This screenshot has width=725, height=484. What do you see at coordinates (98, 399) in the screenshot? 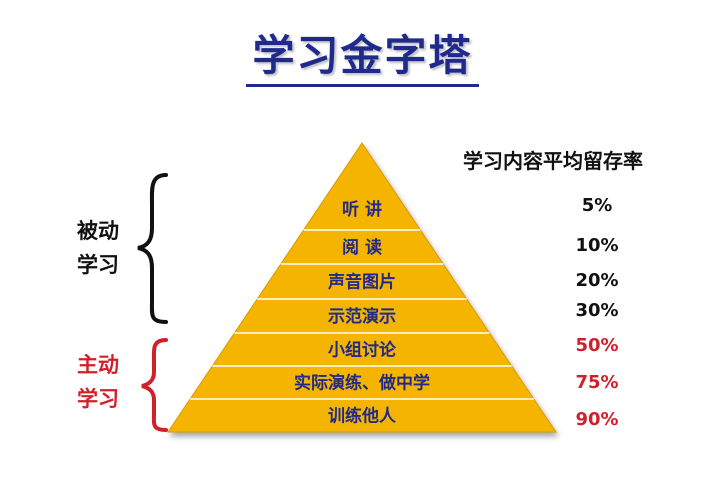
I see `active-label-line2: 学习` at bounding box center [98, 399].